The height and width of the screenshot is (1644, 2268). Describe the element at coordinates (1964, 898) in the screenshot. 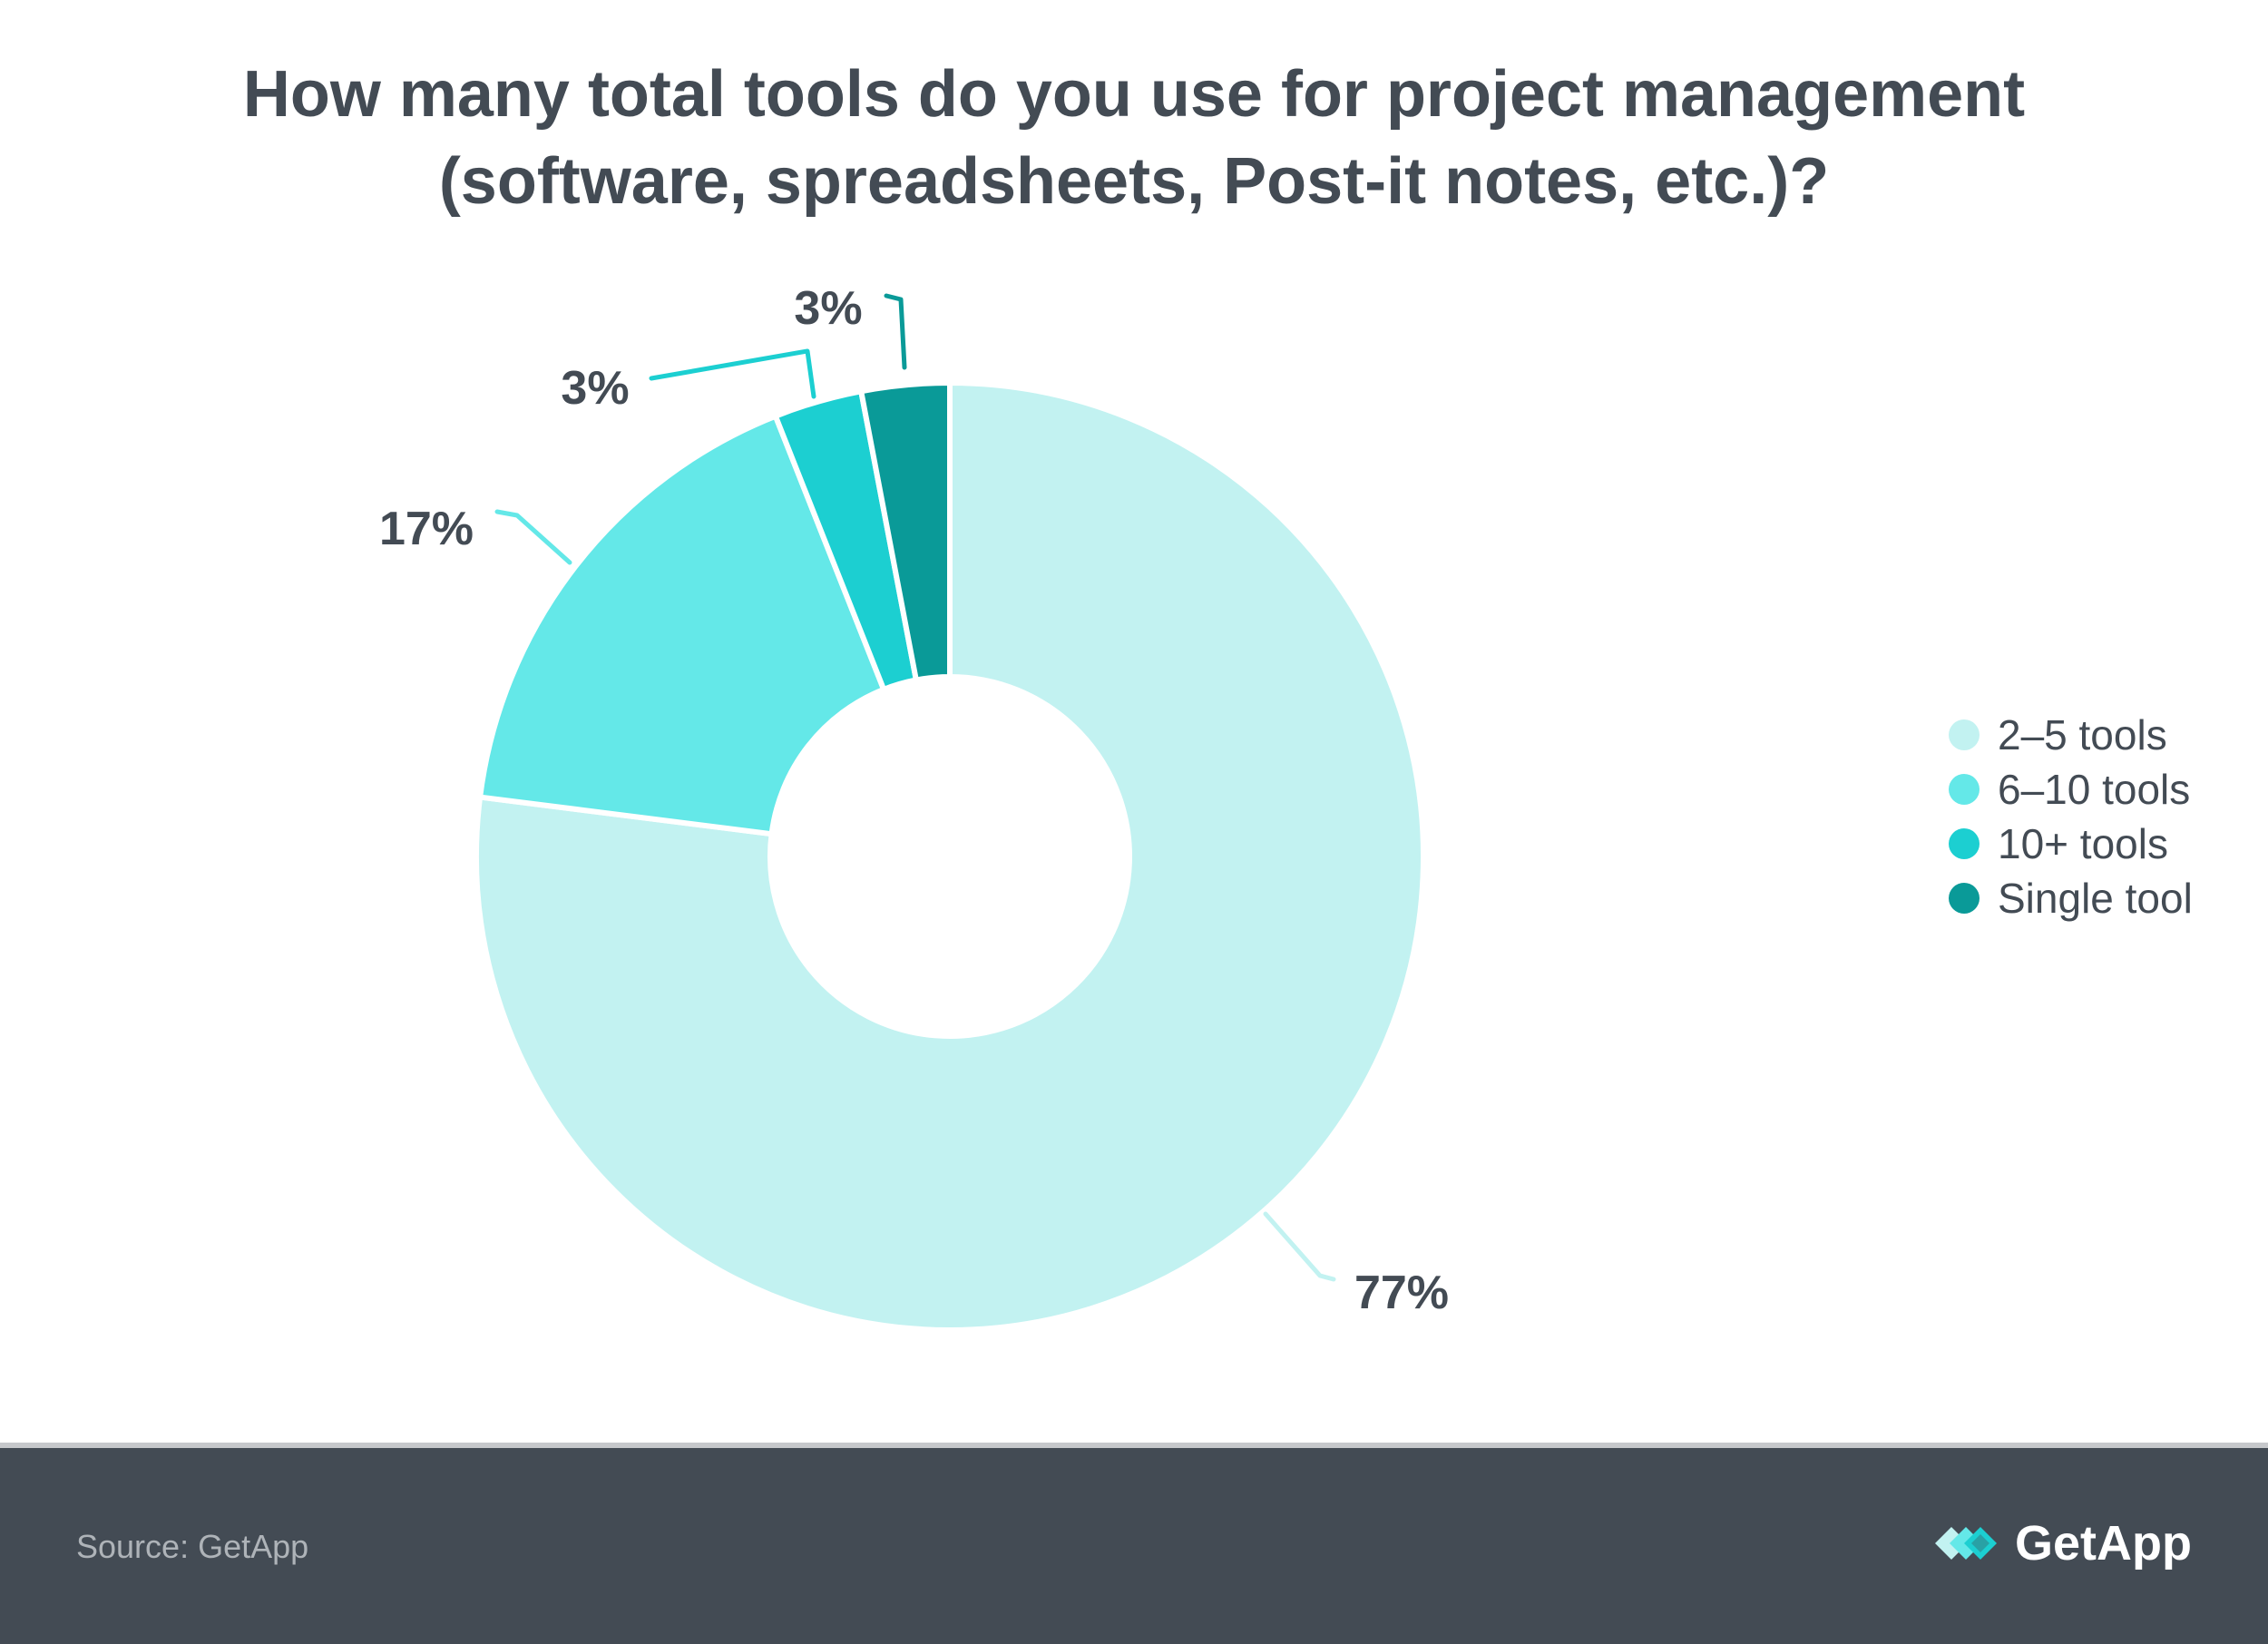

I see `legend-swatch-single-tool` at that location.